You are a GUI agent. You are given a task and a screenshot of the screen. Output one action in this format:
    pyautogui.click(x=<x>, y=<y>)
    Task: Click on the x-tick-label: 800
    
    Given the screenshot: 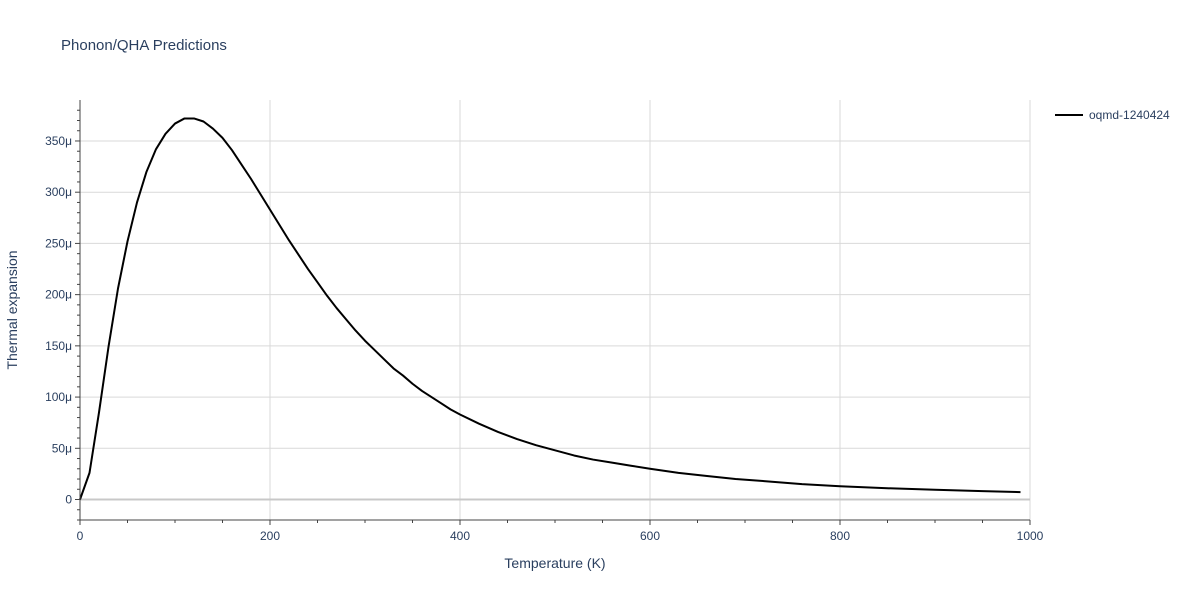 What is the action you would take?
    pyautogui.click(x=840, y=536)
    